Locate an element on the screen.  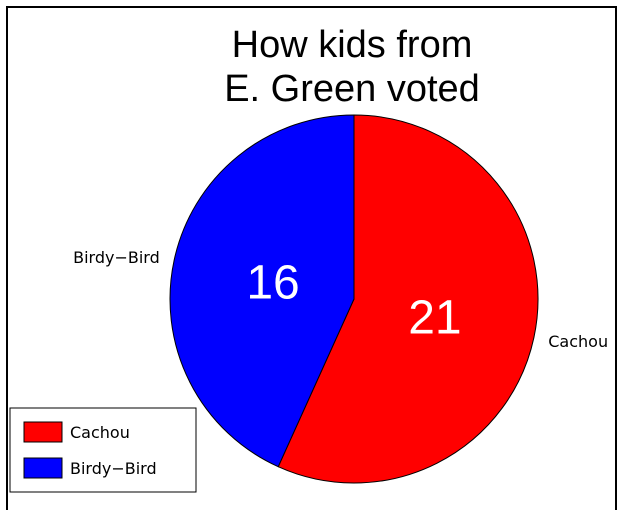
legend-swatch-birdy-bird is located at coordinates (43, 468).